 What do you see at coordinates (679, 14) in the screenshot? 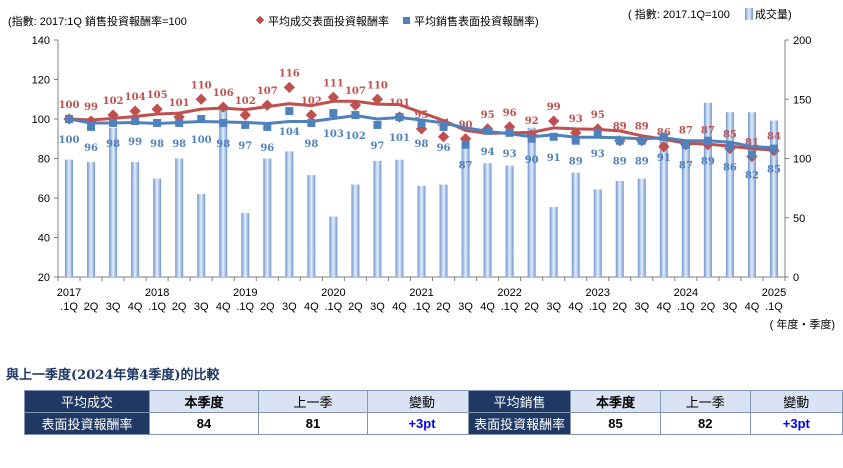
I see `chart-title-right: ( 指數: 2017.1Q=100` at bounding box center [679, 14].